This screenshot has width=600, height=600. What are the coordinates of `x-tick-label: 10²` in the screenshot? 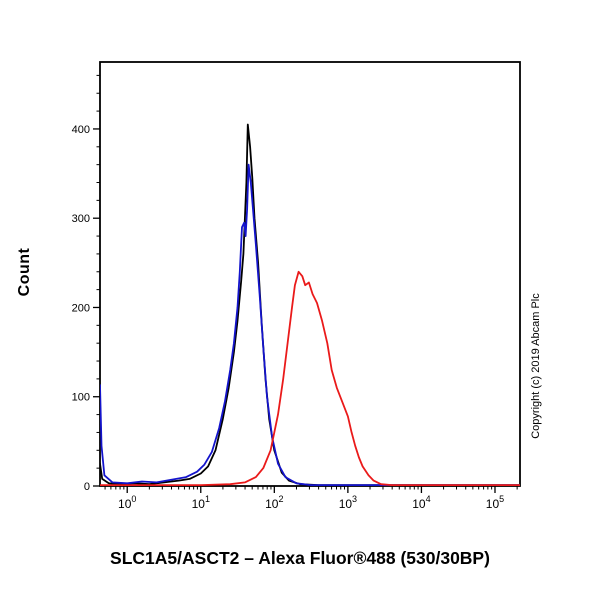 It's located at (274, 502).